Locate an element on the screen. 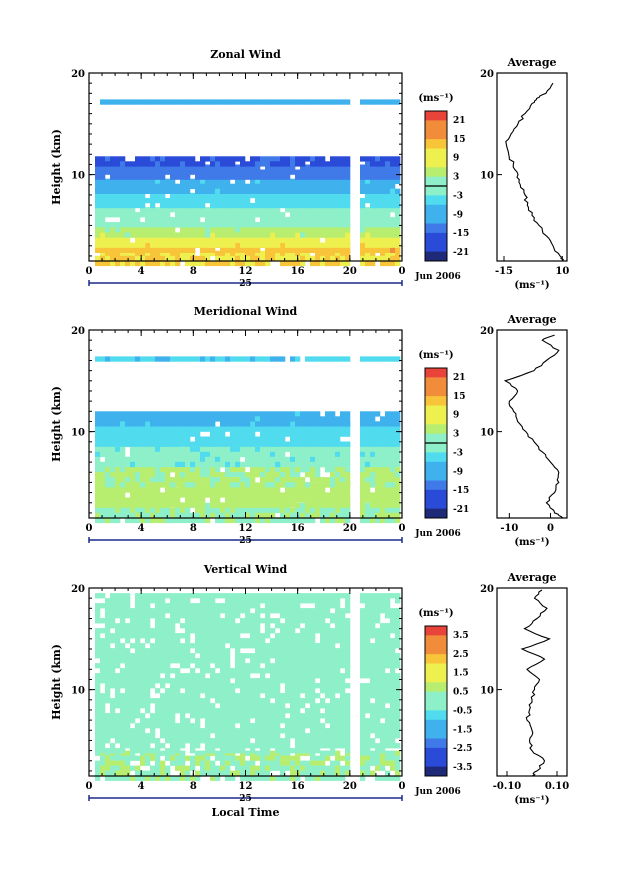 The image size is (620, 873). colorbar-tick-label: 9 is located at coordinates (456, 159).